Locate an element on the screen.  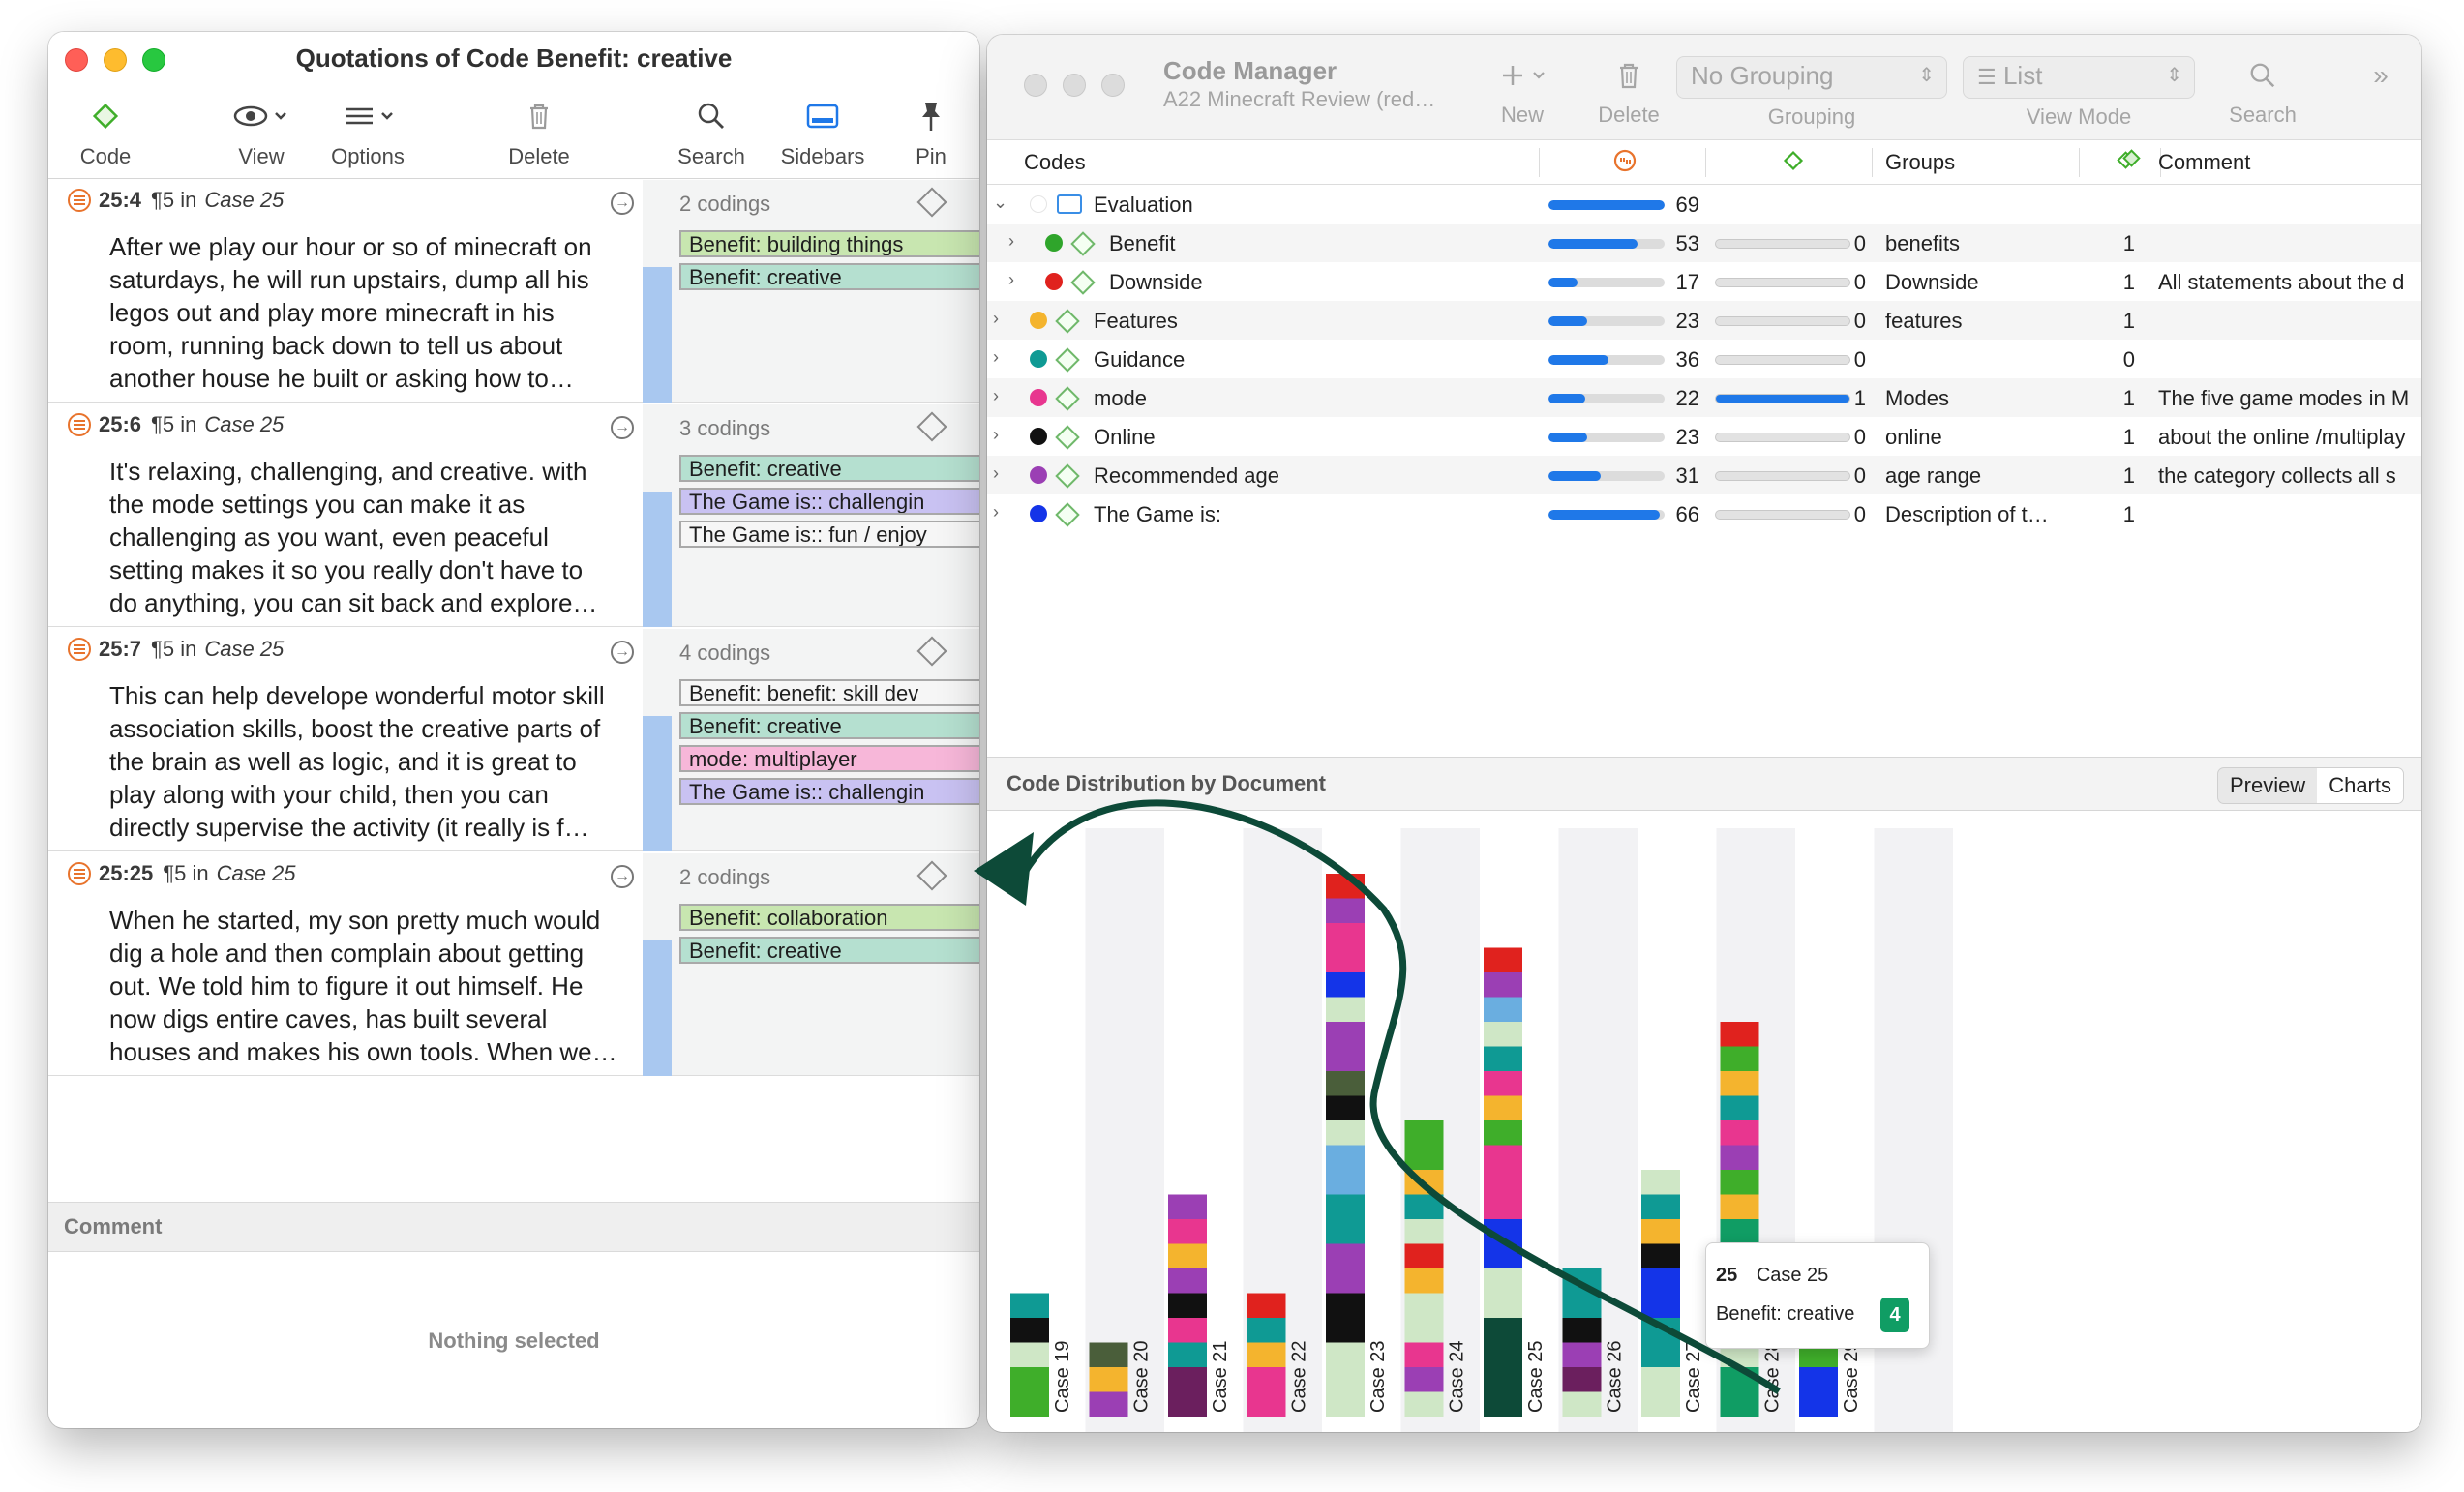
code-chip: The Game is:: fun / enjoy is located at coordinates (829, 534).